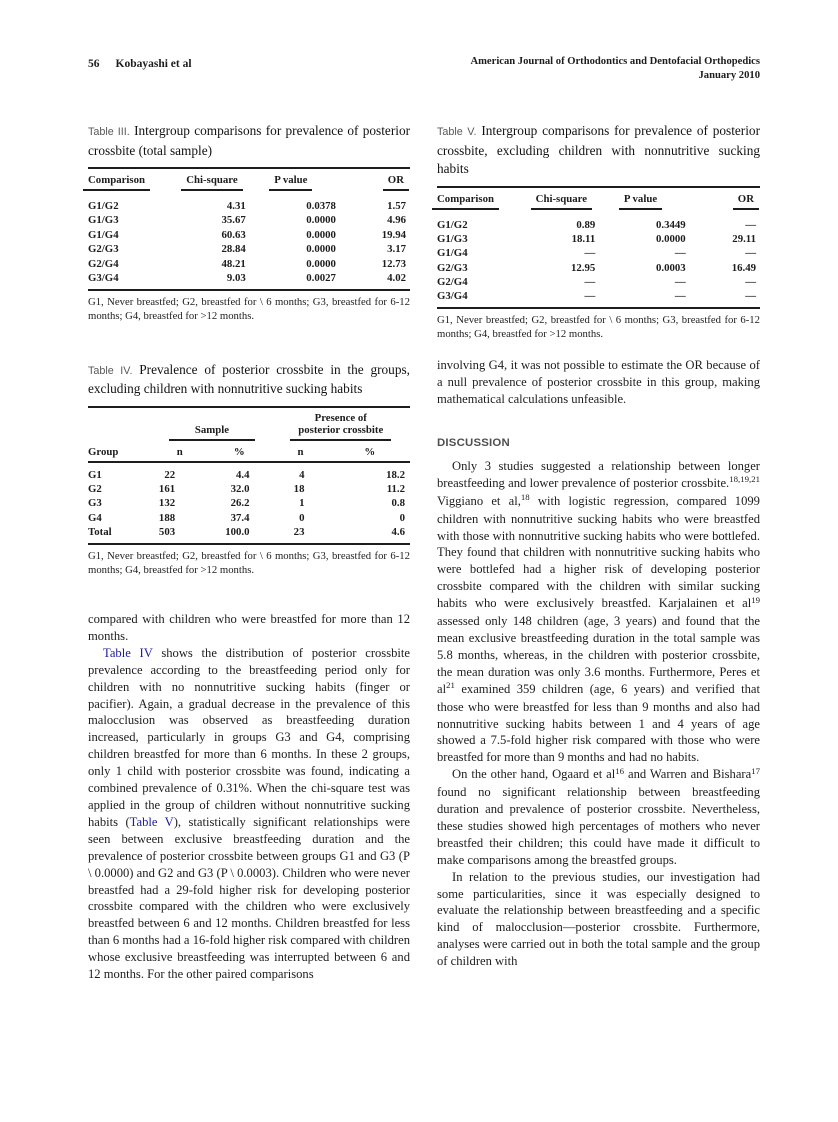  What do you see at coordinates (525, 497) in the screenshot?
I see `citation-ref: 18` at bounding box center [525, 497].